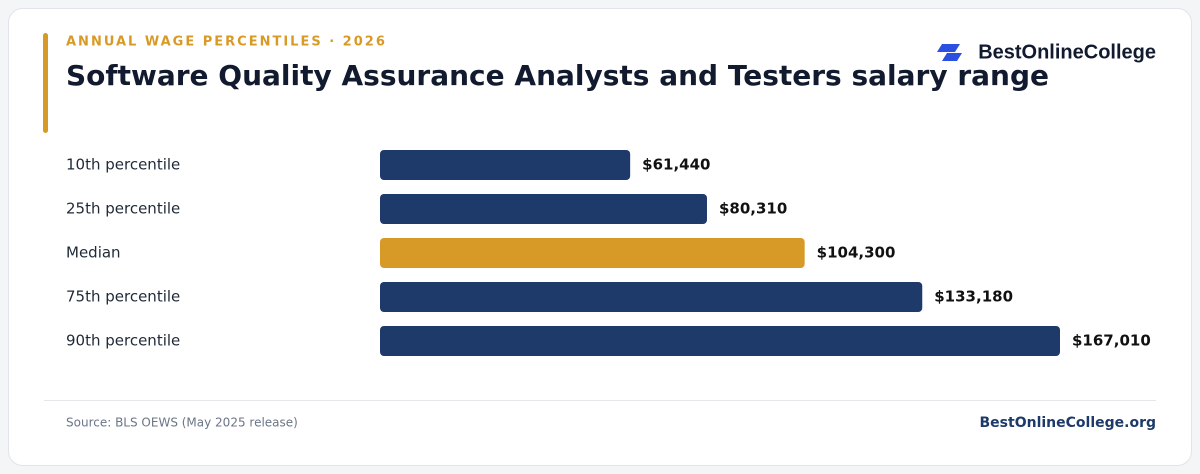 The image size is (1200, 474). I want to click on brand-name: BestOnlineCollege, so click(1067, 52).